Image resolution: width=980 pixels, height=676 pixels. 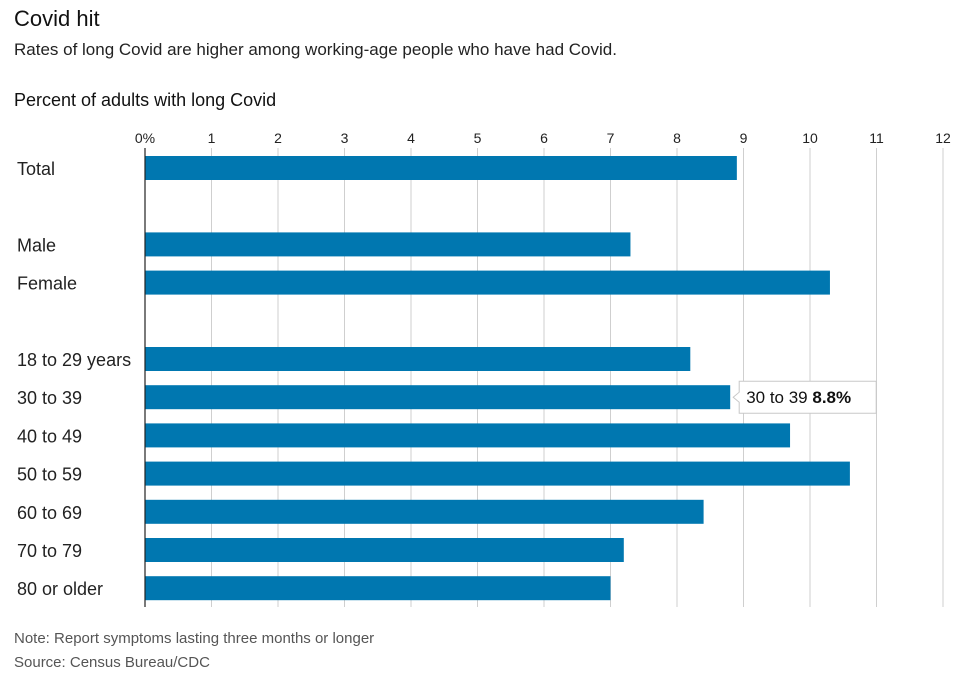 What do you see at coordinates (49, 398) in the screenshot?
I see `category-label: 30 to 39` at bounding box center [49, 398].